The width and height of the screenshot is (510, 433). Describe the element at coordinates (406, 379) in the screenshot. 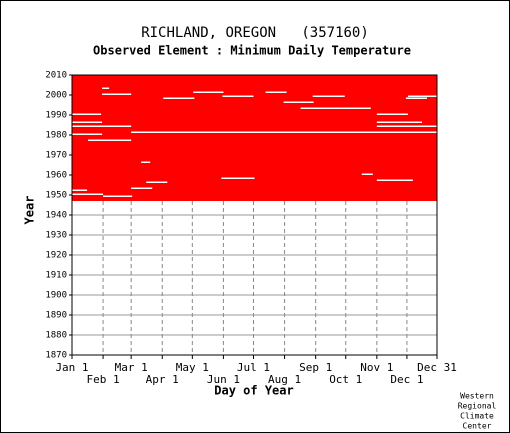

I see `x-tick-label: Dec 1` at that location.